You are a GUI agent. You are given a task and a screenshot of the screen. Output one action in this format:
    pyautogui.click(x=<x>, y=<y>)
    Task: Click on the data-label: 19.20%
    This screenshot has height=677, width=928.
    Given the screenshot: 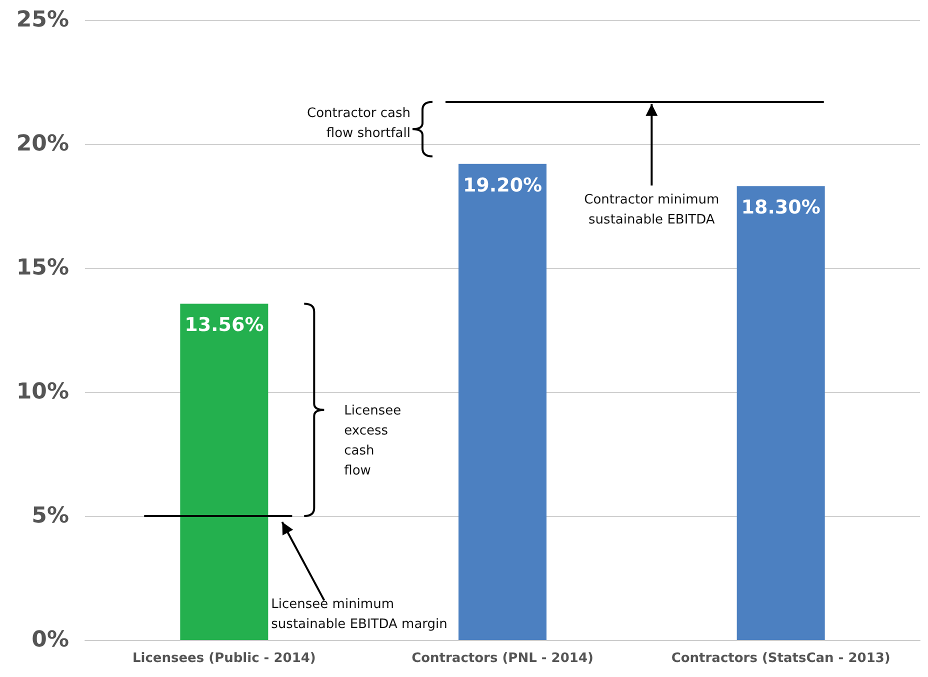 What is the action you would take?
    pyautogui.click(x=502, y=185)
    